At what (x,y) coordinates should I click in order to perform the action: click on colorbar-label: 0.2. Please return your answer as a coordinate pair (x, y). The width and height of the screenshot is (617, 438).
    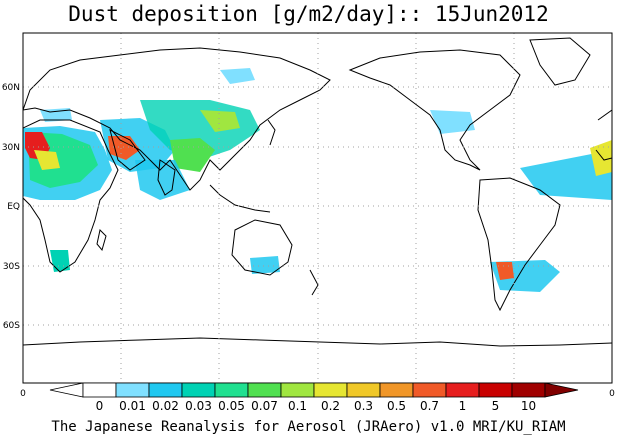
    Looking at the image, I should click on (330, 406).